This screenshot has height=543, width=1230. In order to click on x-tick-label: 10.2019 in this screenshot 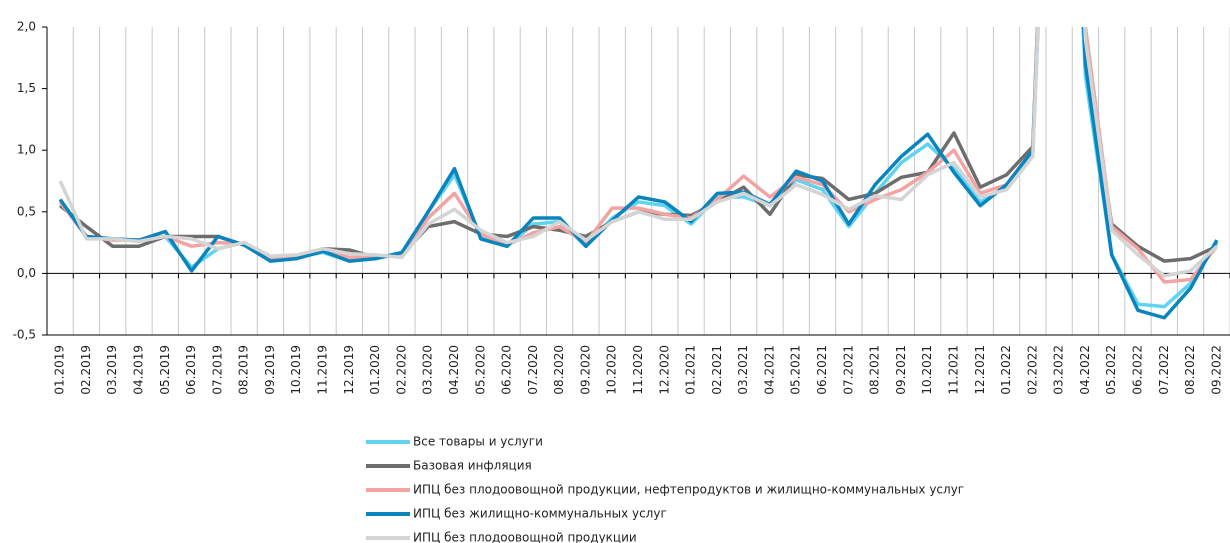, I will do `click(296, 370)`.